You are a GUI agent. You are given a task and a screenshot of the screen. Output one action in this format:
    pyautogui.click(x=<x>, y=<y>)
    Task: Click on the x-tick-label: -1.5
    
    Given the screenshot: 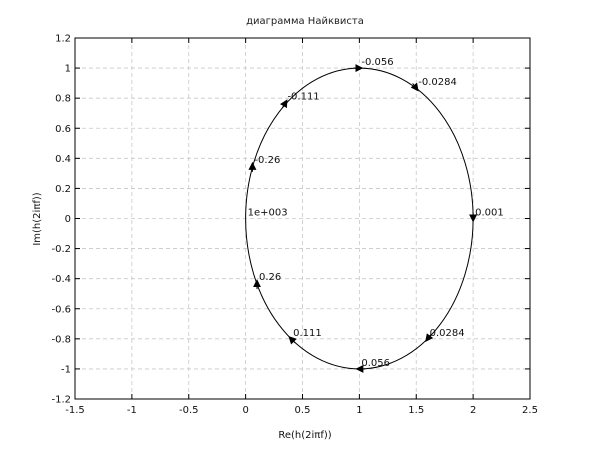 What is the action you would take?
    pyautogui.click(x=75, y=410)
    